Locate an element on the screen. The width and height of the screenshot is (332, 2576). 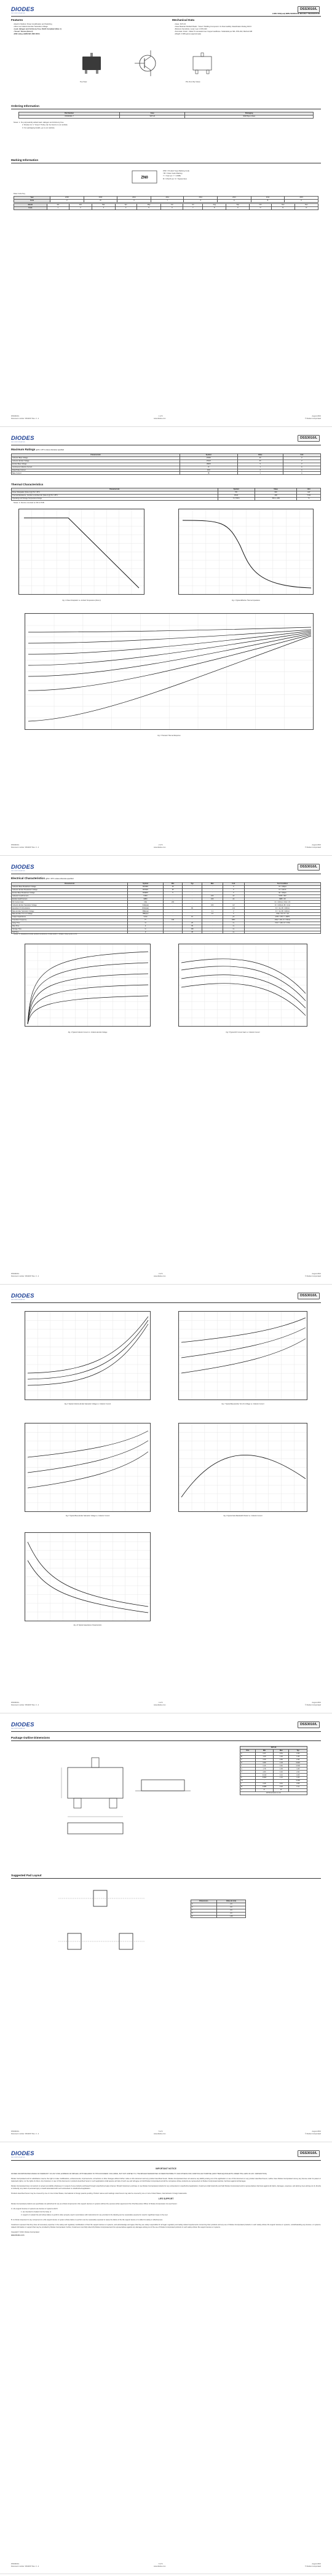
pinout-drawing is located at coordinates (202, 63).